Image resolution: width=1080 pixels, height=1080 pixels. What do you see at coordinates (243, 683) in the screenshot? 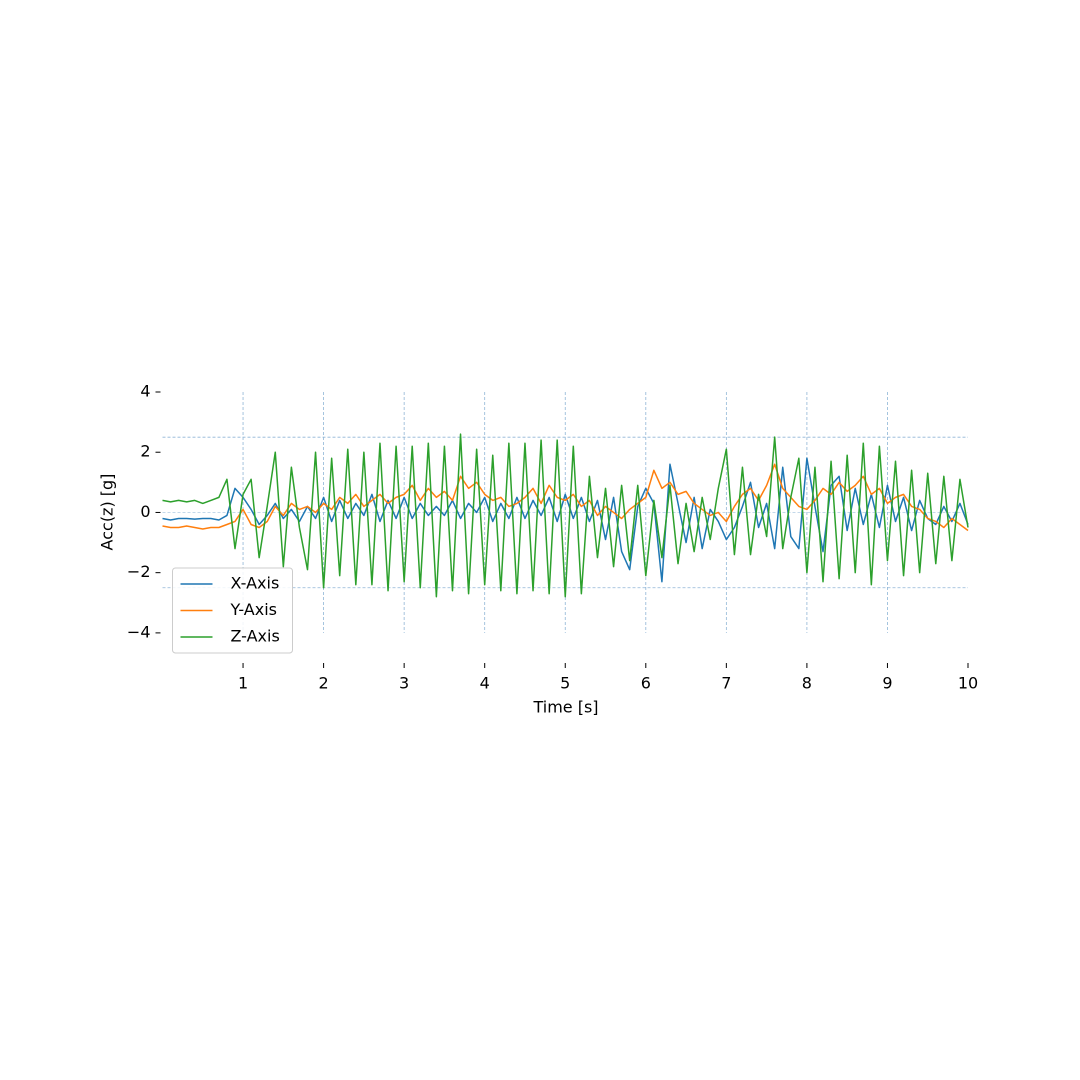
I see `x-tick-label: 1` at bounding box center [243, 683].